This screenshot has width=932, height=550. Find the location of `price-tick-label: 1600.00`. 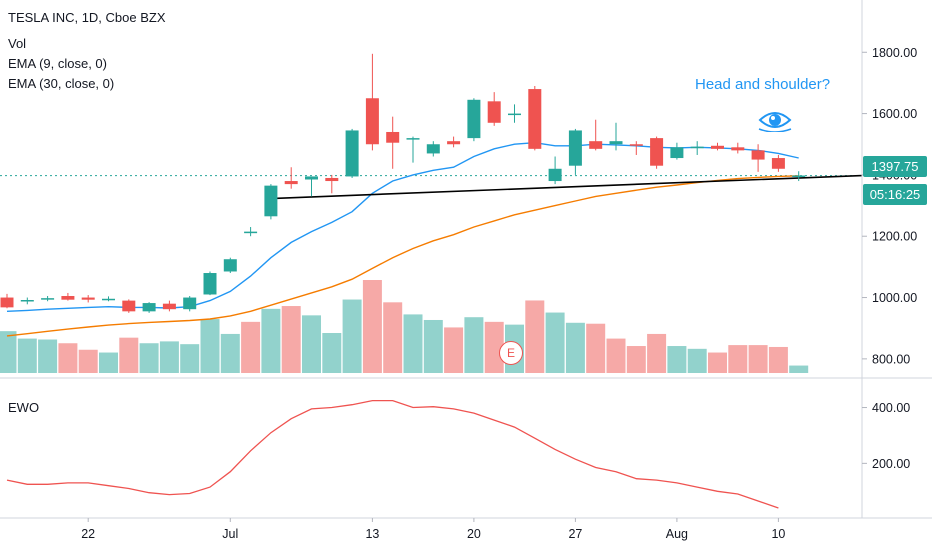

price-tick-label: 1600.00 is located at coordinates (894, 114).